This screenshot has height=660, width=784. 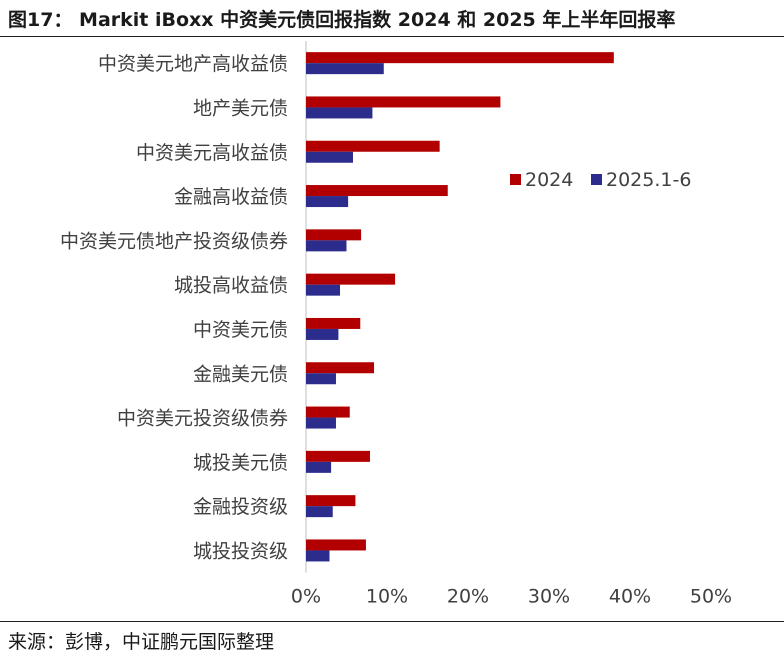 What do you see at coordinates (202, 419) in the screenshot?
I see `category-label: 中资美元投资级债券` at bounding box center [202, 419].